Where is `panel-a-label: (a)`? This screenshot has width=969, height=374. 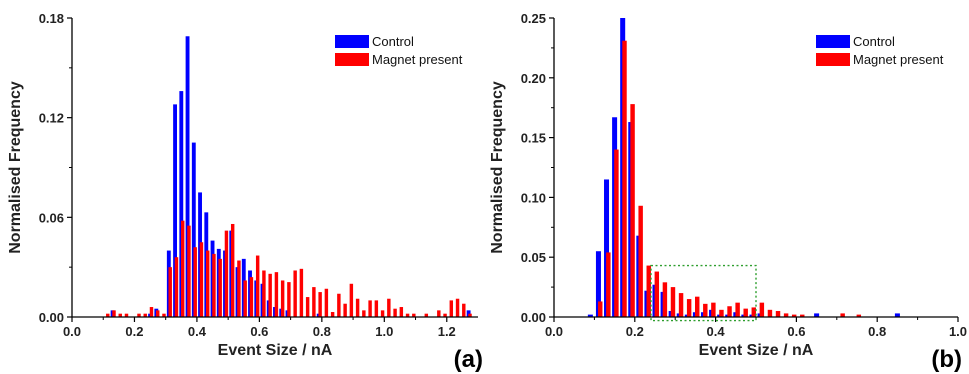 panel-a-label: (a) is located at coordinates (468, 359).